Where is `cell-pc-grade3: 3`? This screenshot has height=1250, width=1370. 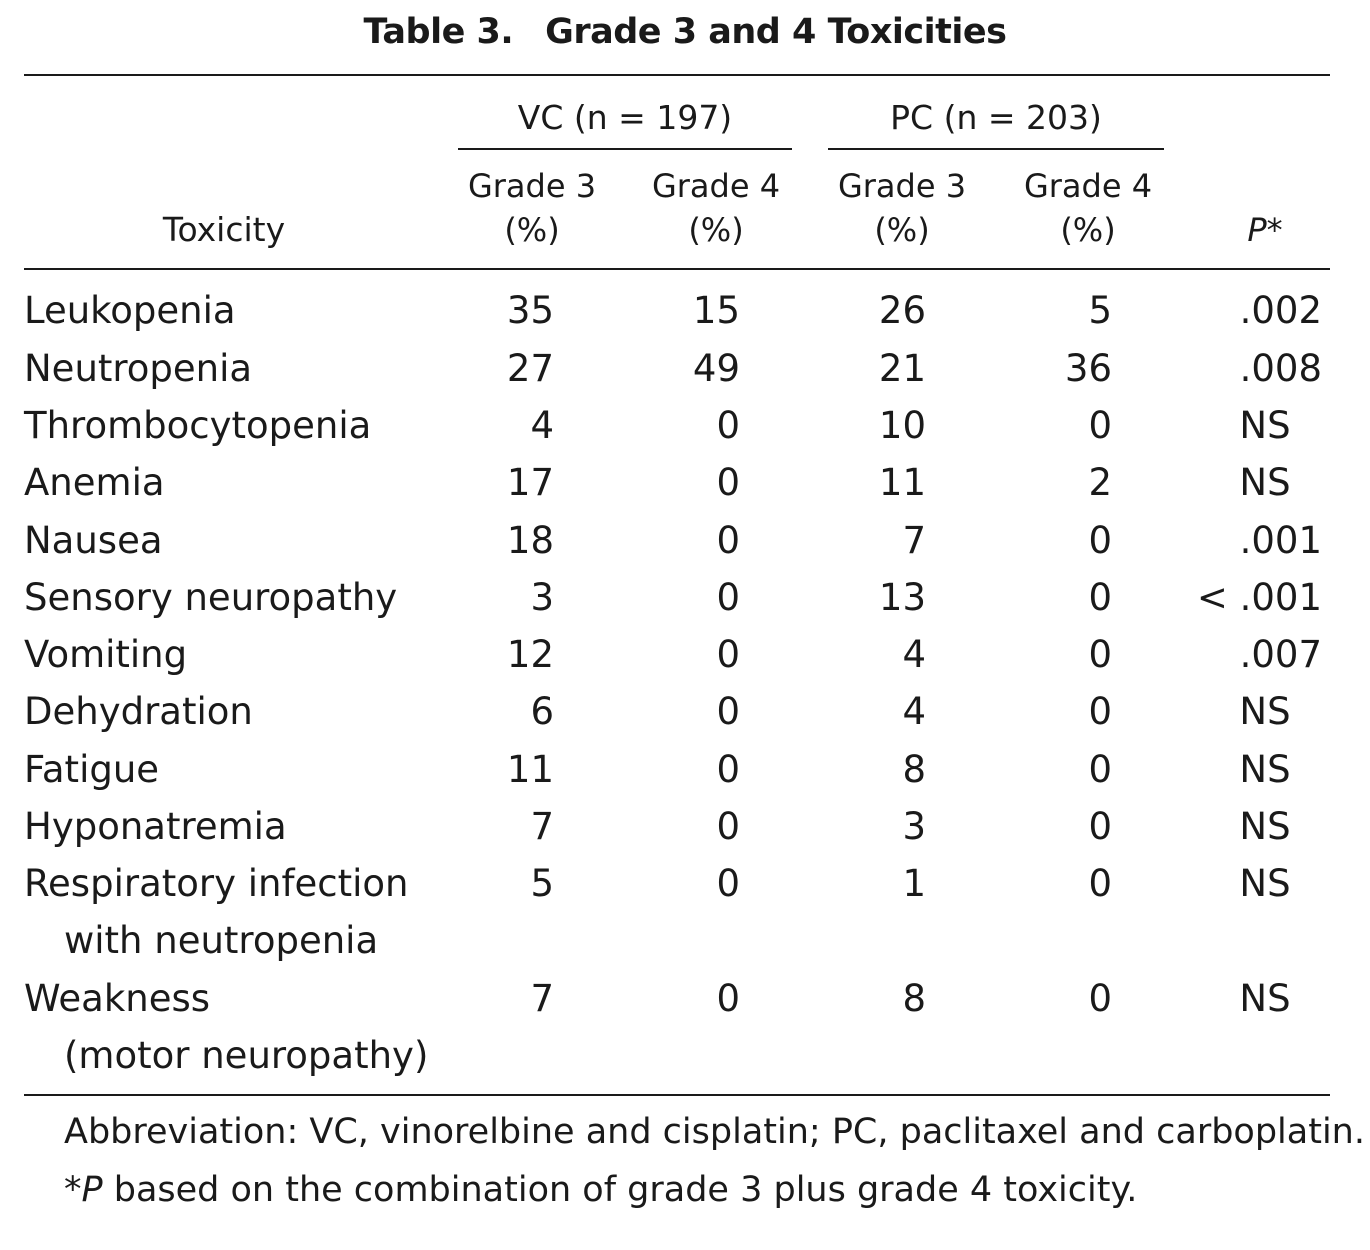
cell-pc-grade3: 3 is located at coordinates (914, 826).